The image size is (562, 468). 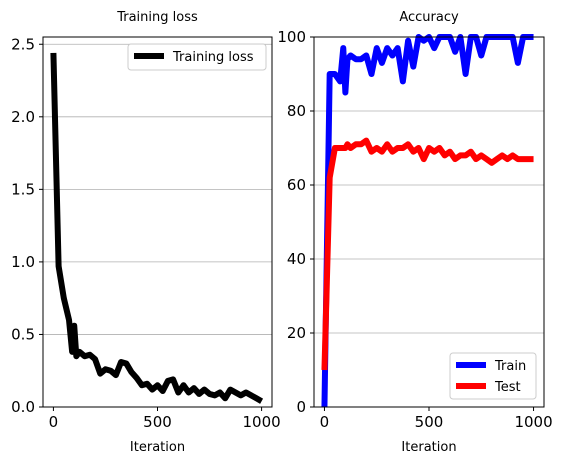 What do you see at coordinates (23, 262) in the screenshot?
I see `loss-y-tick-label-2: 1.0` at bounding box center [23, 262].